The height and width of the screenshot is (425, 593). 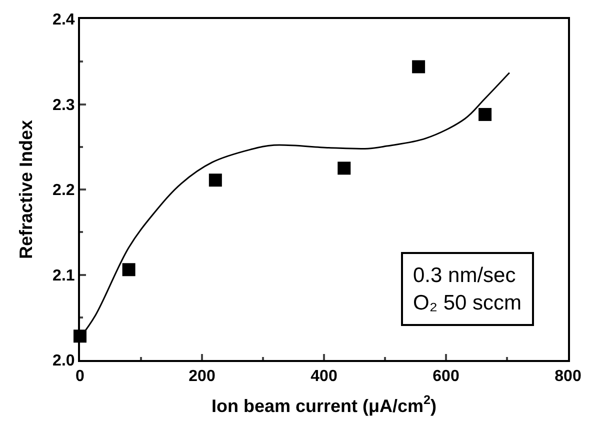 I want to click on y-tick-label: 2.1, so click(x=63, y=275).